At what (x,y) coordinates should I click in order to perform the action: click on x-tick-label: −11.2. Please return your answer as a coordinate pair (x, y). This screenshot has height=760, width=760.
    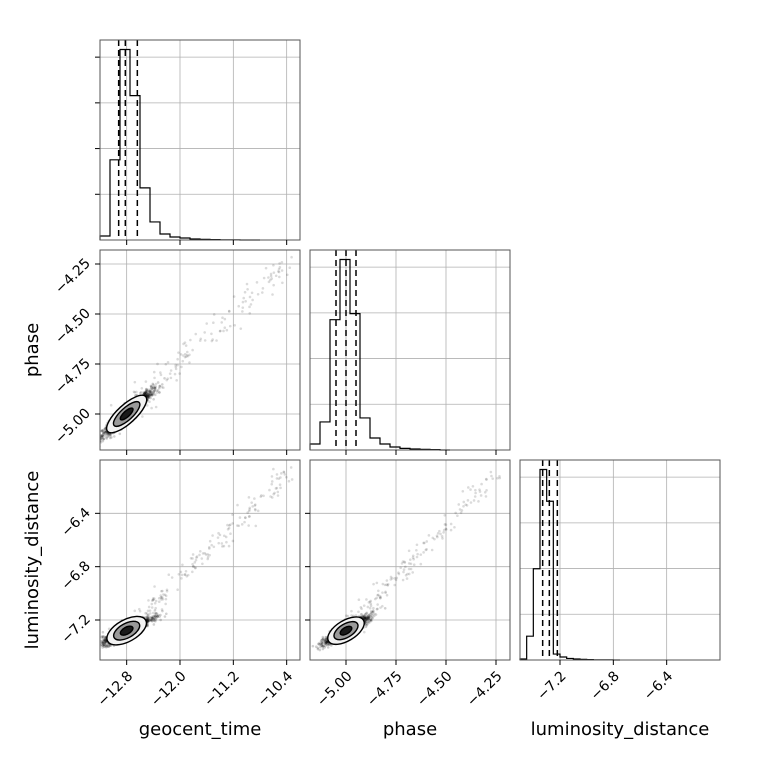
    Looking at the image, I should click on (222, 689).